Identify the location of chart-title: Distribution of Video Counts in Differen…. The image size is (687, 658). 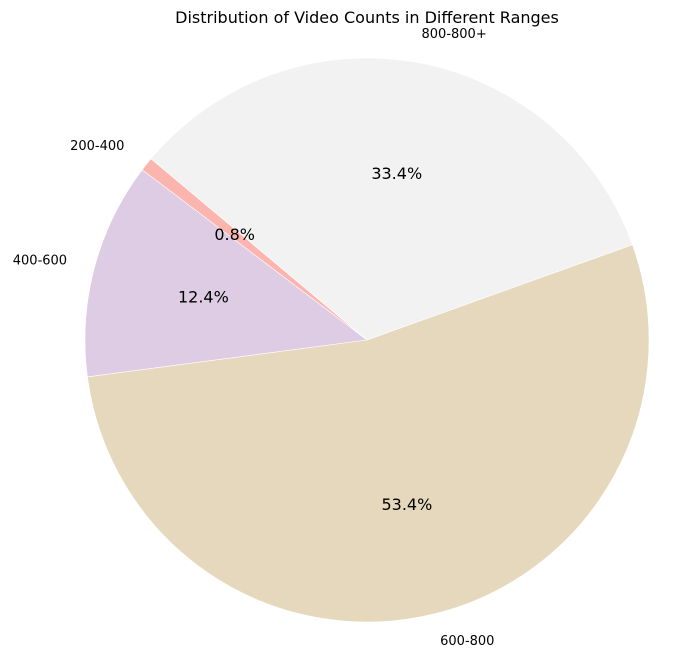
(367, 17).